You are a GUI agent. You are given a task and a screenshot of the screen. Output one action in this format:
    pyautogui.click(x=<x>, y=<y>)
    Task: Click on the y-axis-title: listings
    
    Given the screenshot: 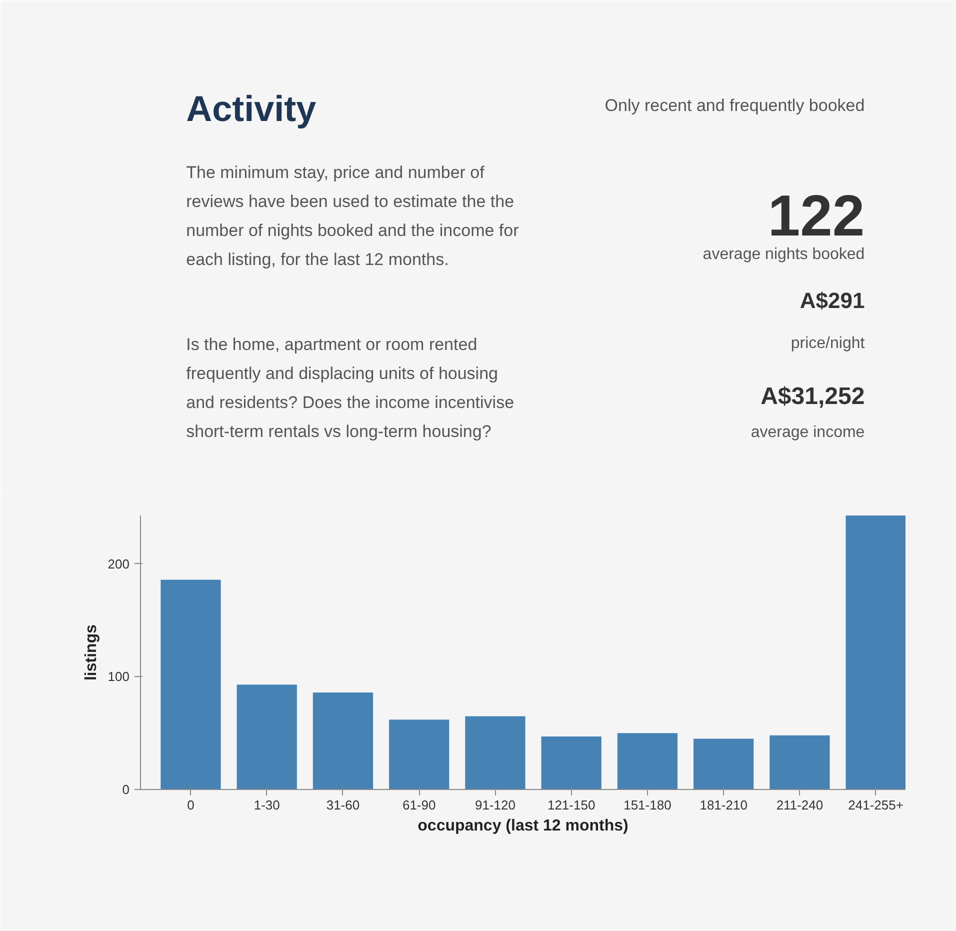 What is the action you would take?
    pyautogui.click(x=91, y=652)
    